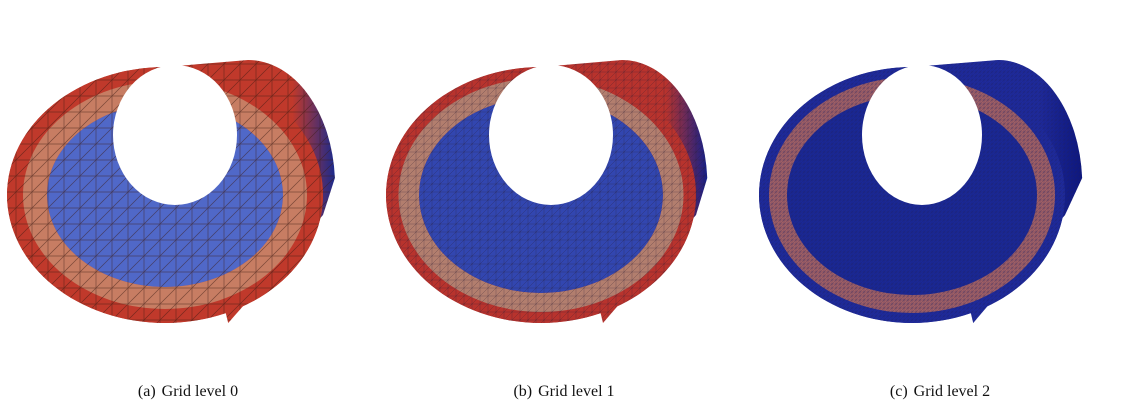 Image resolution: width=1129 pixels, height=409 pixels. I want to click on caption-label-c: (c), so click(898, 391).